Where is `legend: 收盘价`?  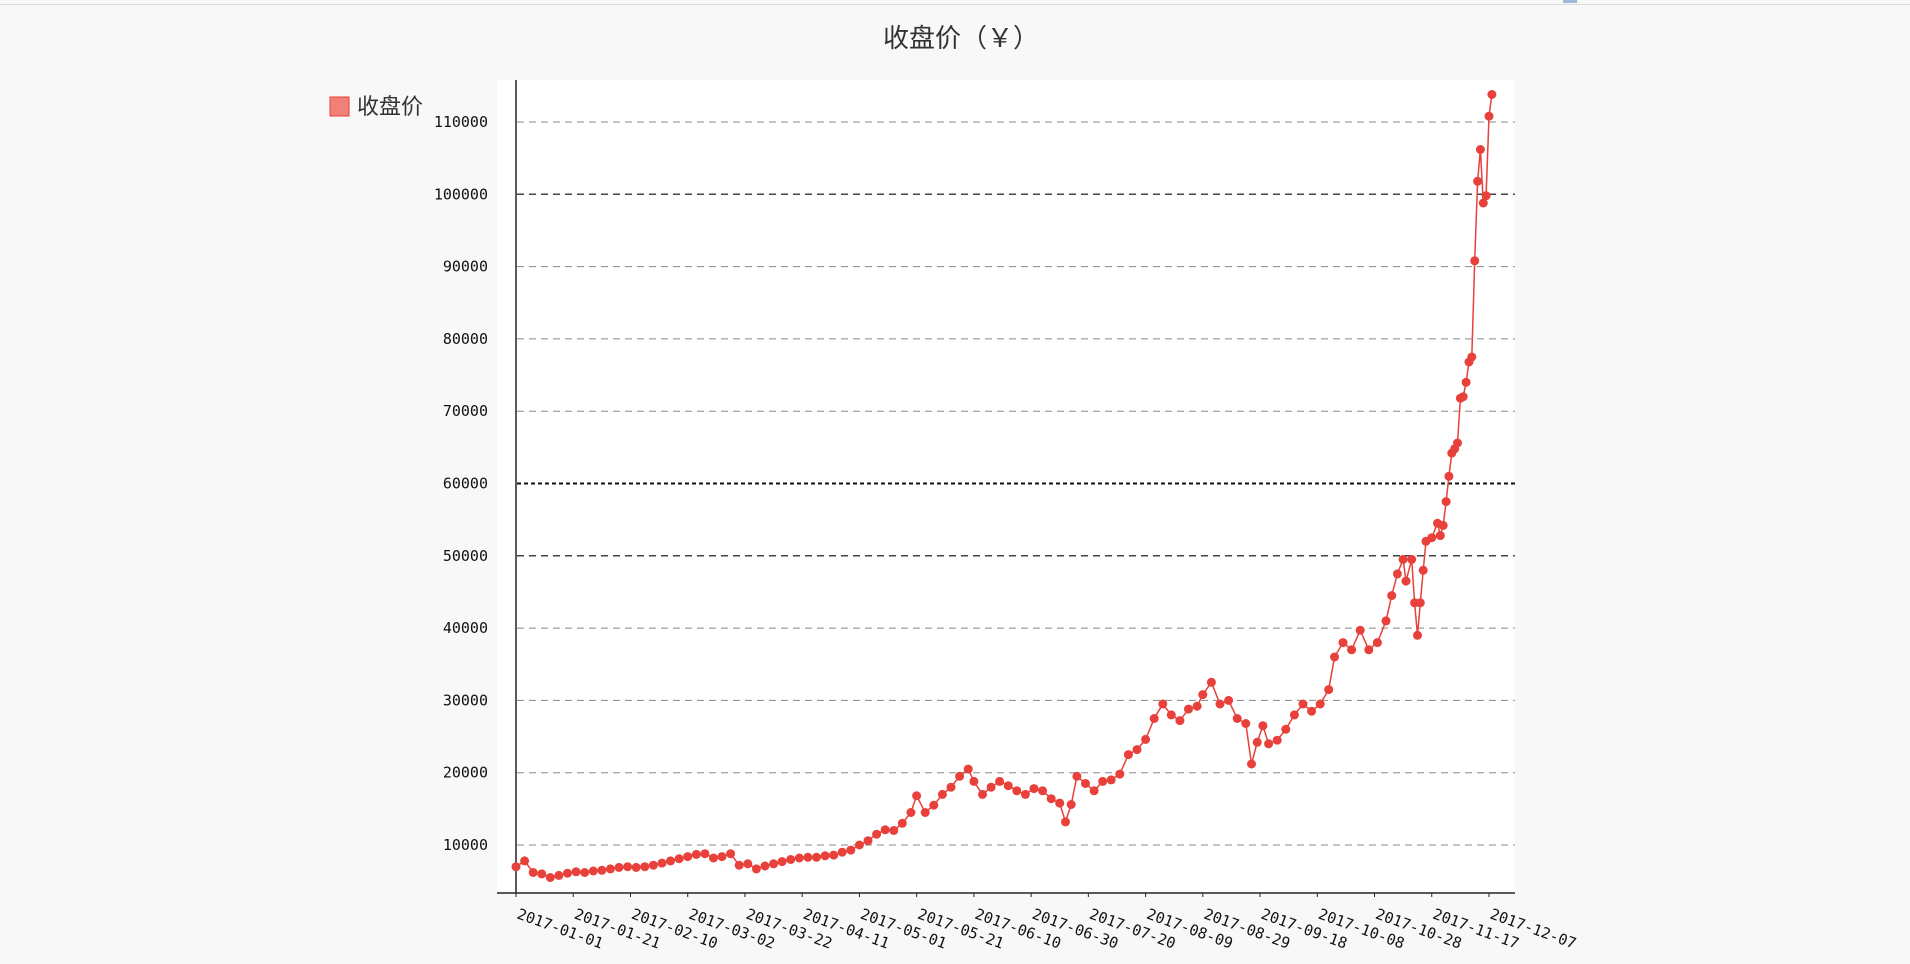
legend: 收盘价 is located at coordinates (376, 107).